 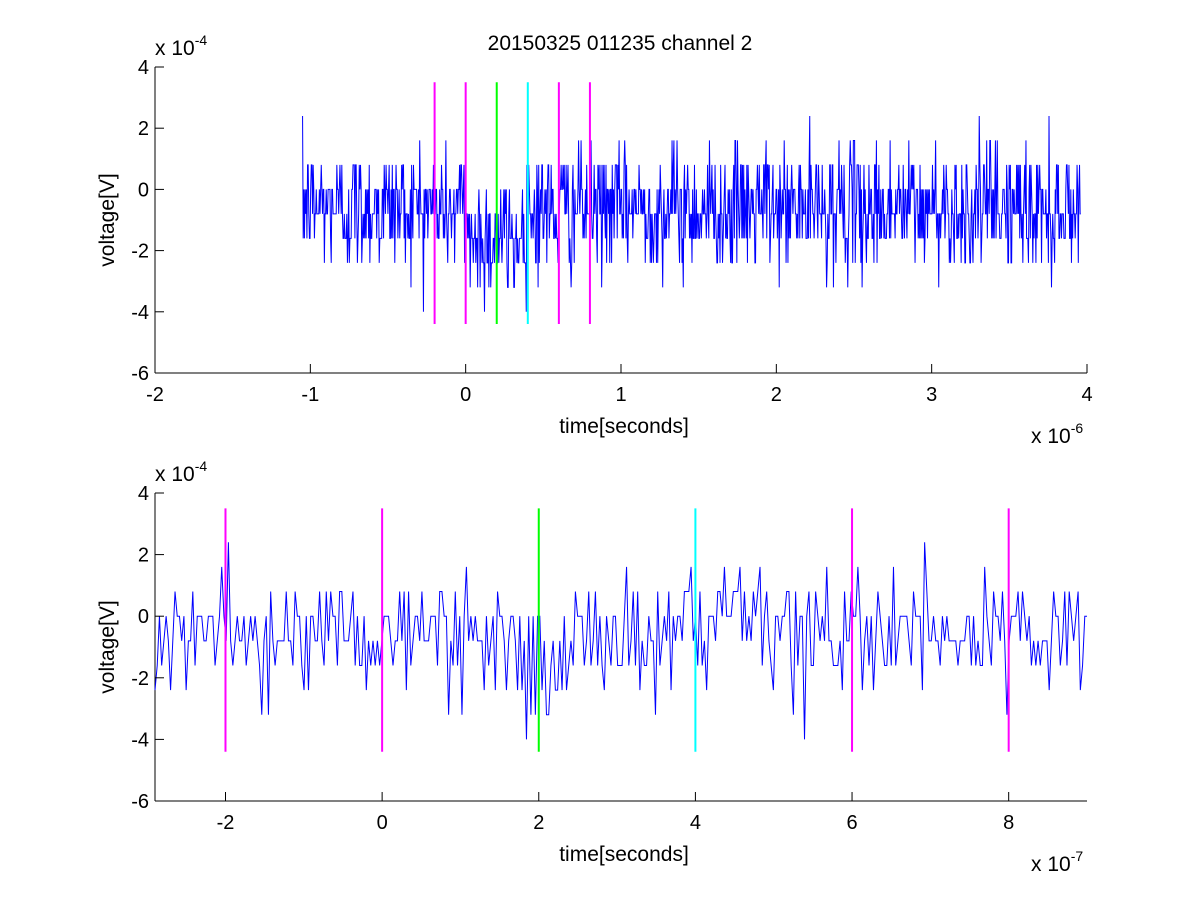 I want to click on x-multiplier: x 10-7, so click(x=1057, y=862).